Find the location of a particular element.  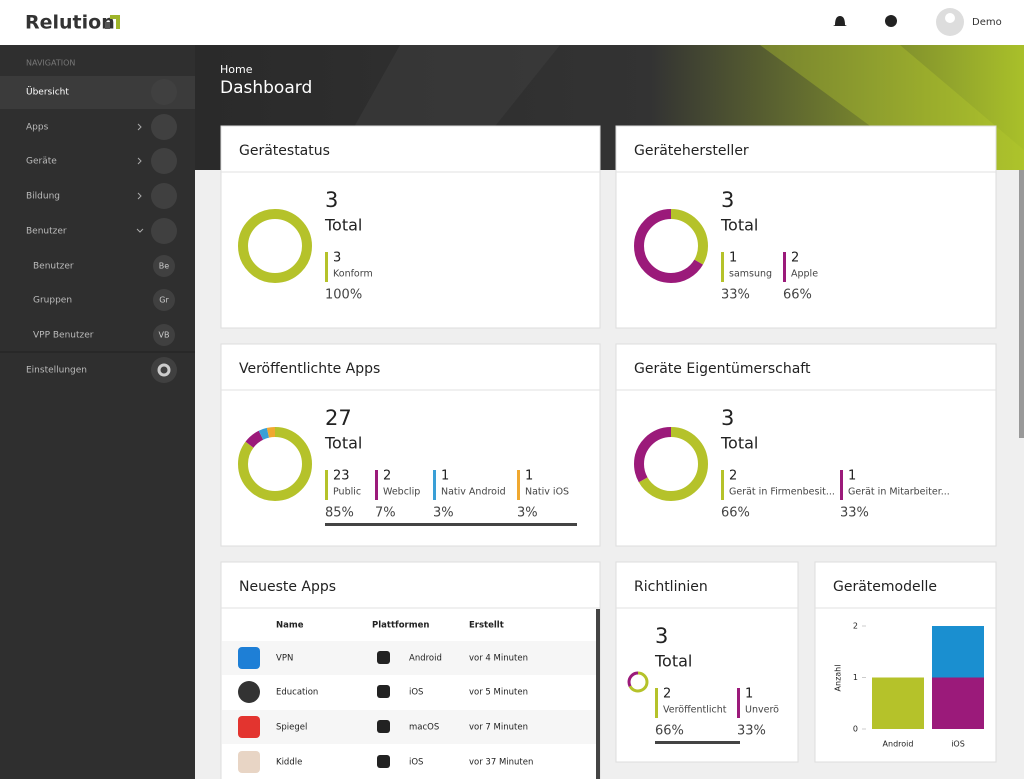

legend-percent: 66% is located at coordinates (735, 513).